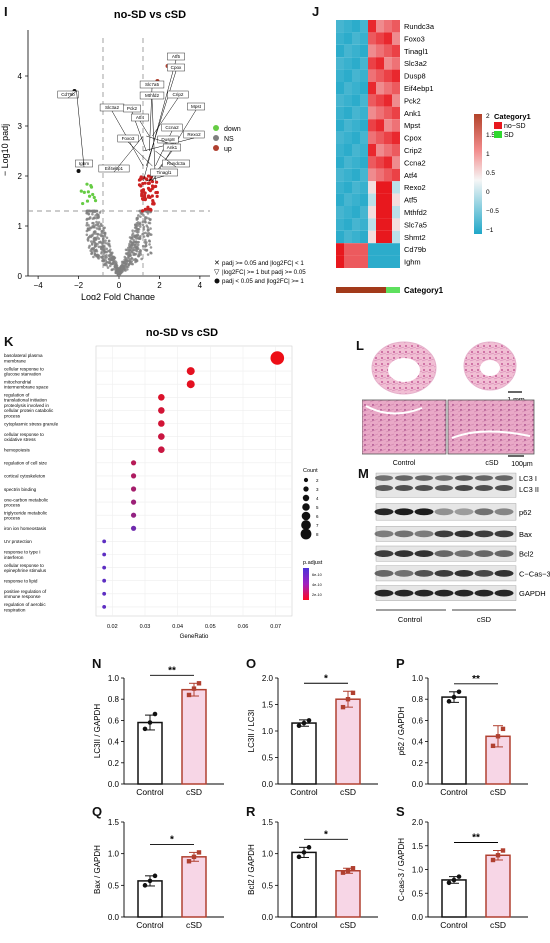 This screenshot has height=943, width=550. I want to click on volcano-xtick: 2, so click(159, 285).